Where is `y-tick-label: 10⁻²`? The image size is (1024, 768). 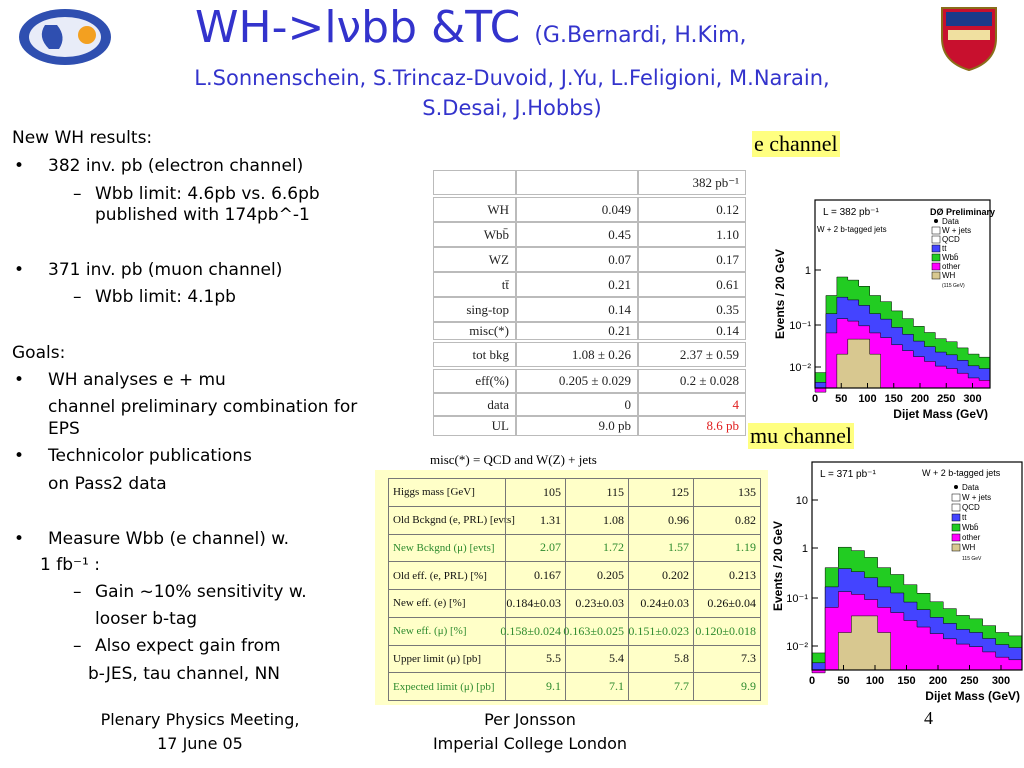 y-tick-label: 10⁻² is located at coordinates (797, 647).